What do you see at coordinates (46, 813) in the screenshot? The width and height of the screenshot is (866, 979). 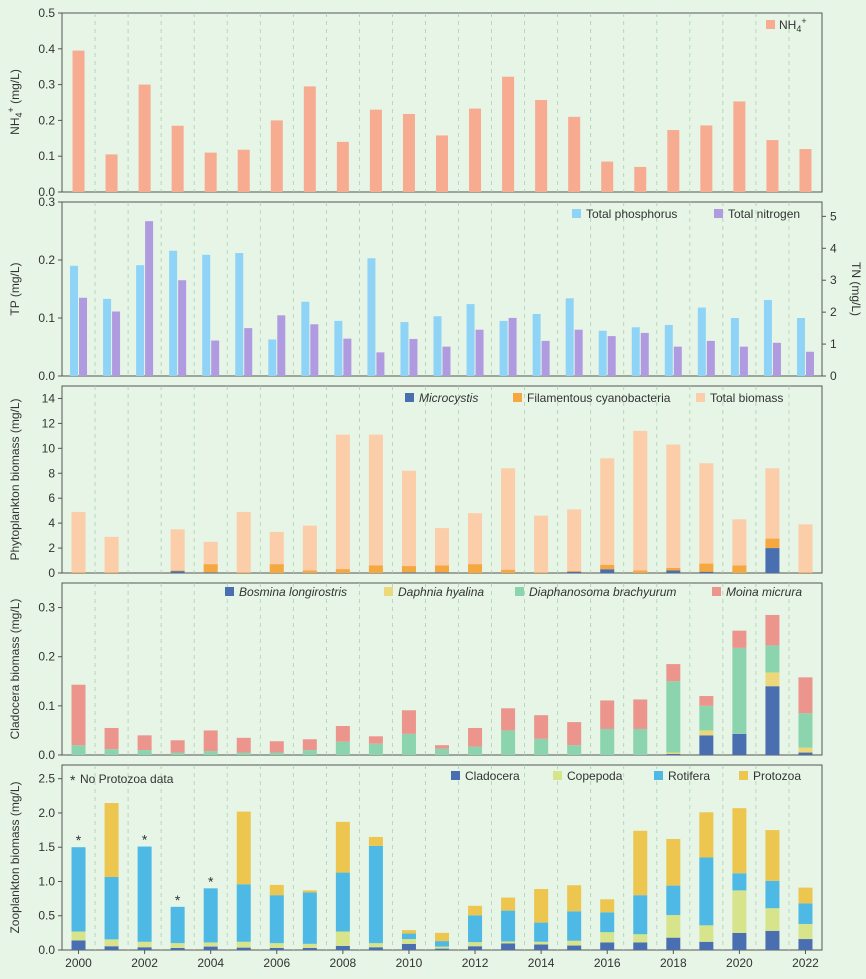 I see `zoo-ytick-label: 2.0` at bounding box center [46, 813].